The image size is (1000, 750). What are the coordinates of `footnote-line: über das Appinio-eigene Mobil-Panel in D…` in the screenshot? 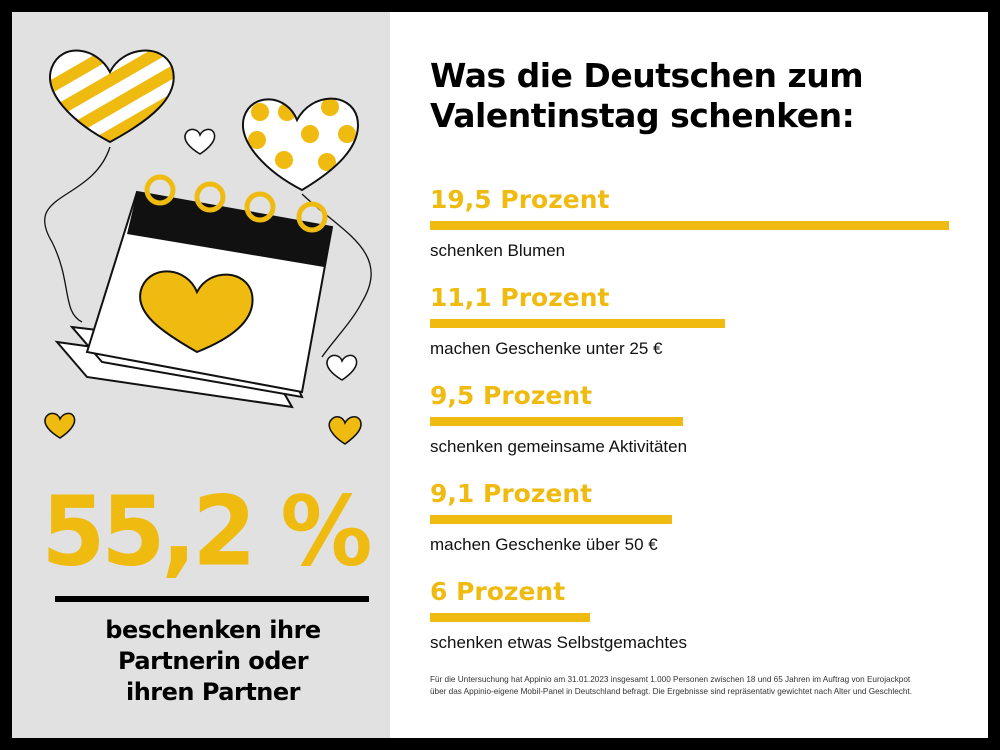 It's located at (671, 691).